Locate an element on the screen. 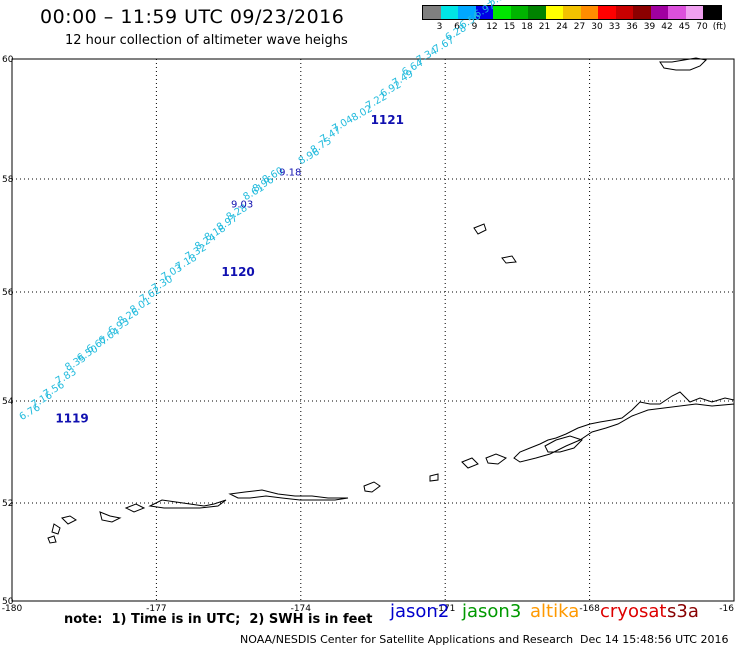  chart-title: 00:00 – 11:59 UTC 09/23/2016 is located at coordinates (192, 17).